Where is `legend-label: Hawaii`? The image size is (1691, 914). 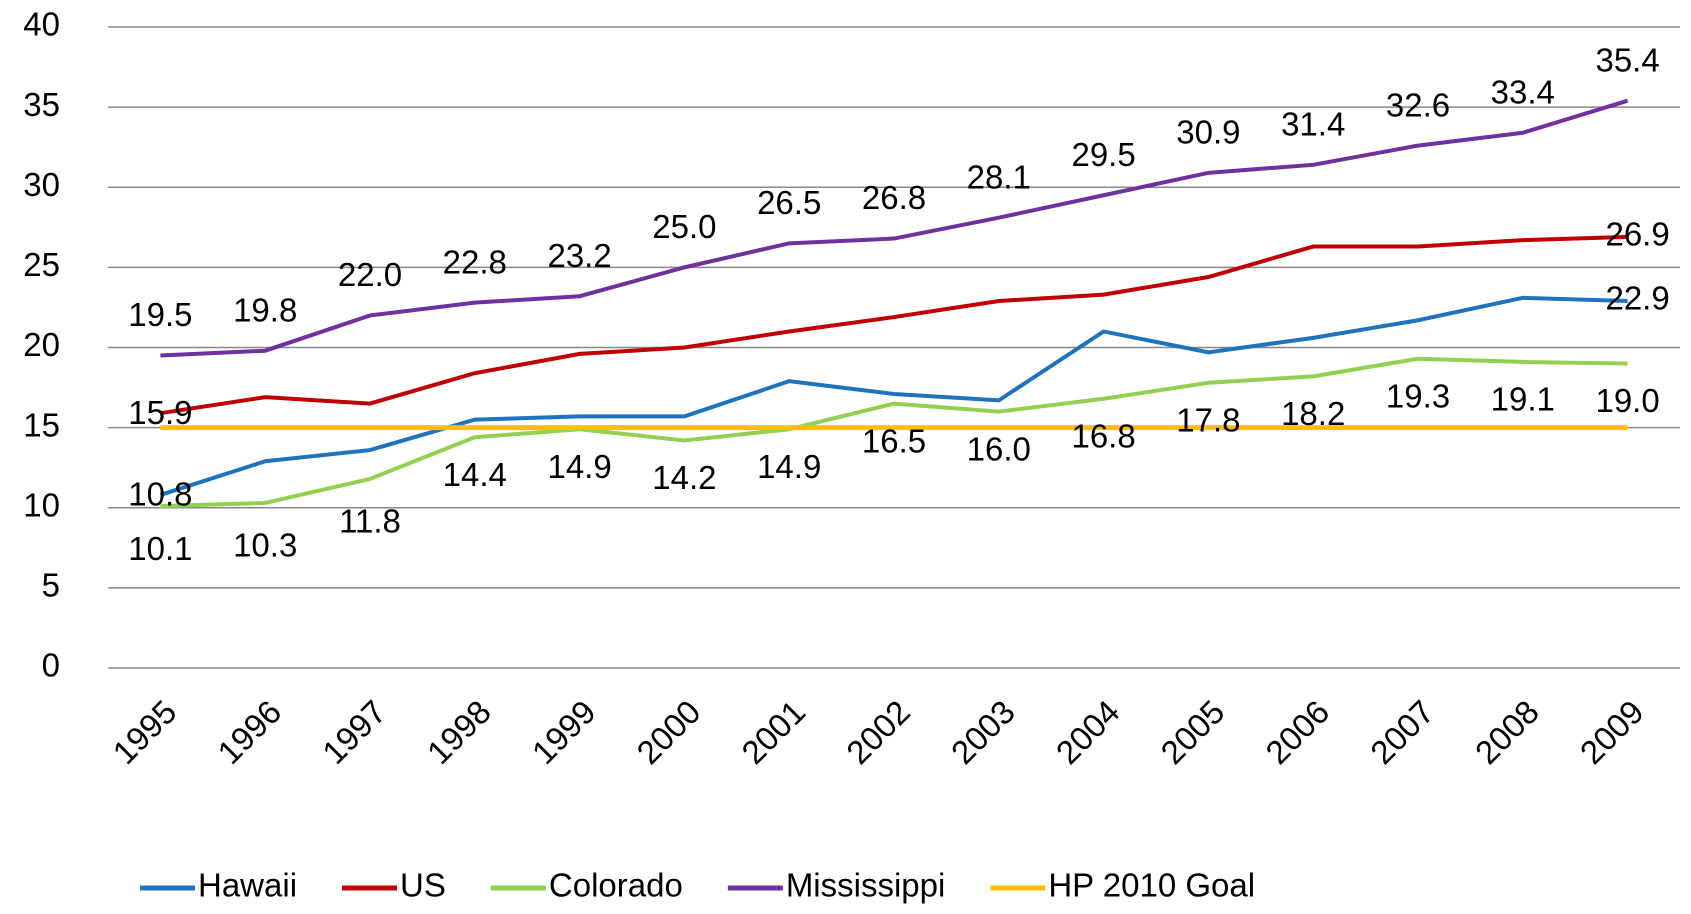
legend-label: Hawaii is located at coordinates (247, 885).